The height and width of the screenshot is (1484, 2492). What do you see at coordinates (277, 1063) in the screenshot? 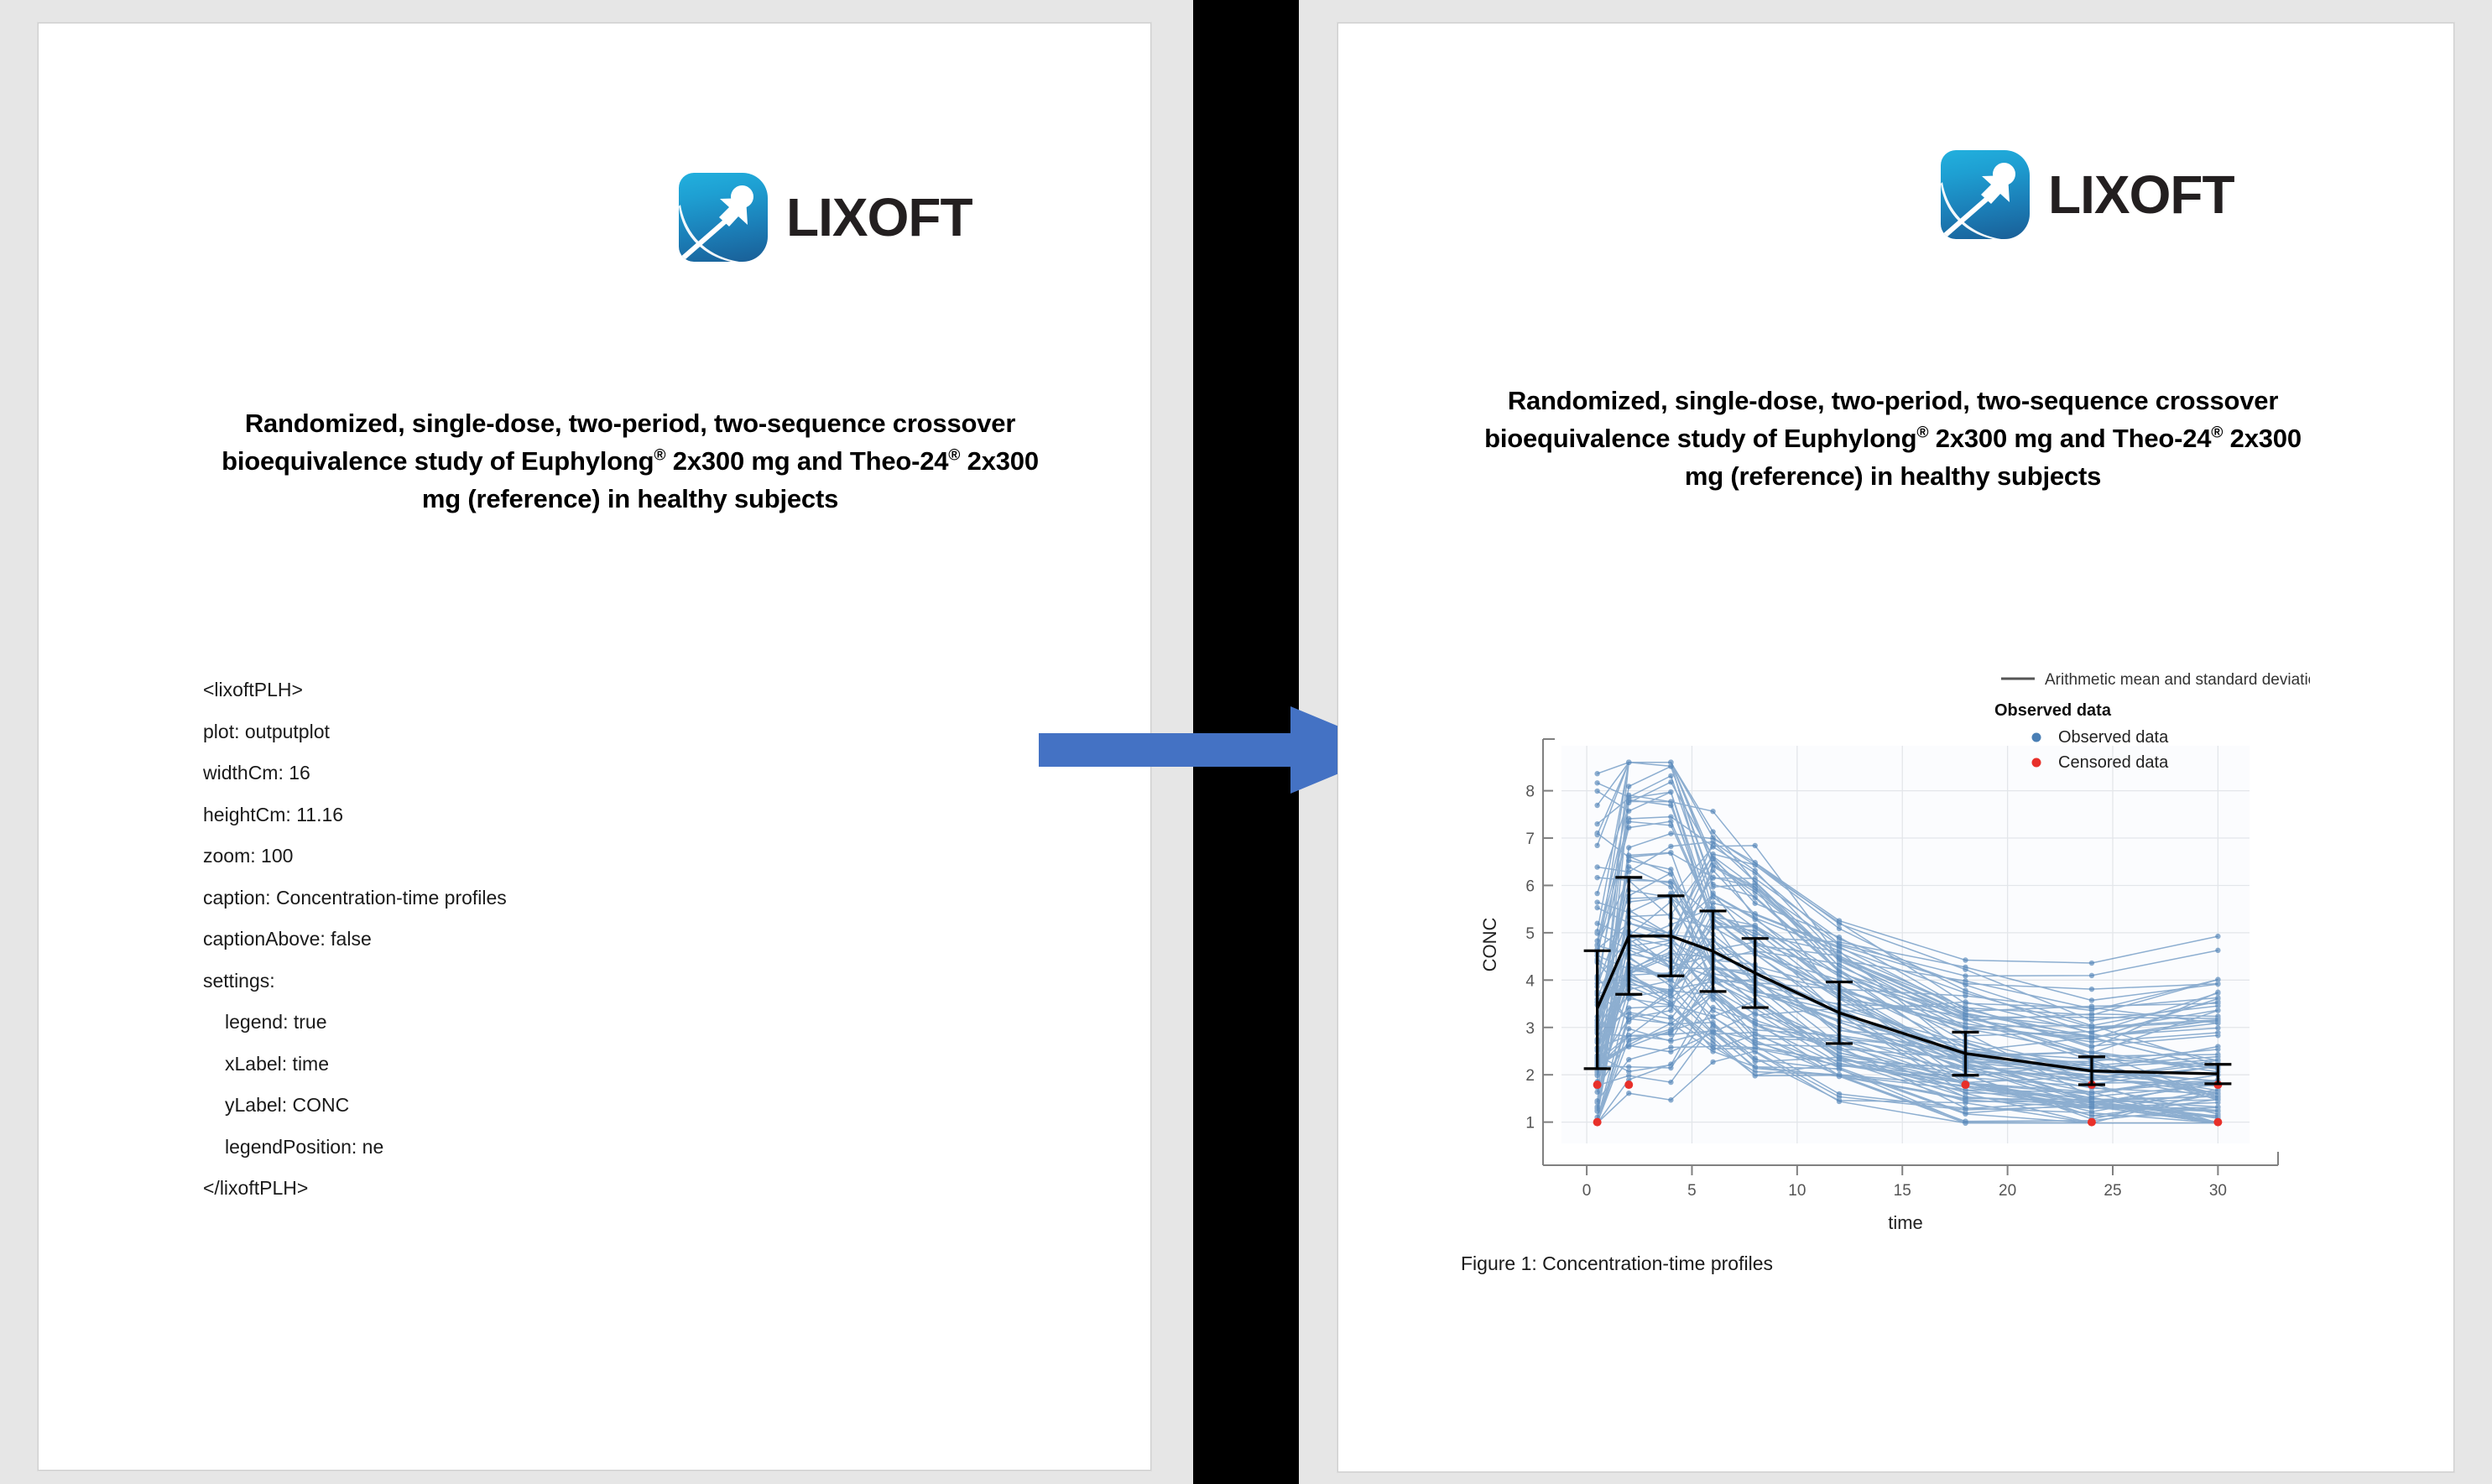
I see `plh-line-xlabel: xLabel: time` at bounding box center [277, 1063].